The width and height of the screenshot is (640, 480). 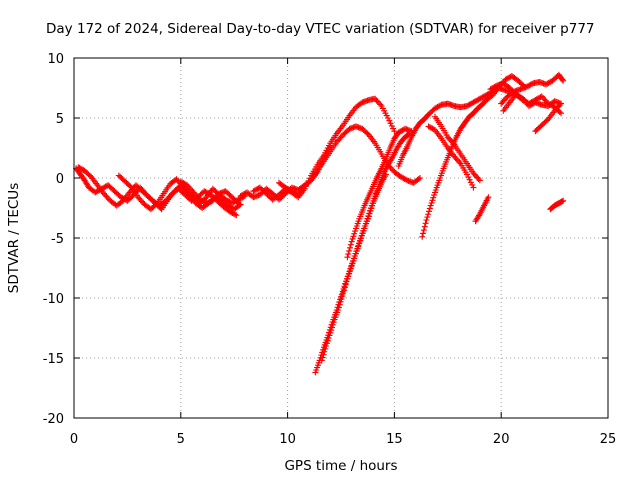 I want to click on y-tick-label: 5, so click(x=60, y=119).